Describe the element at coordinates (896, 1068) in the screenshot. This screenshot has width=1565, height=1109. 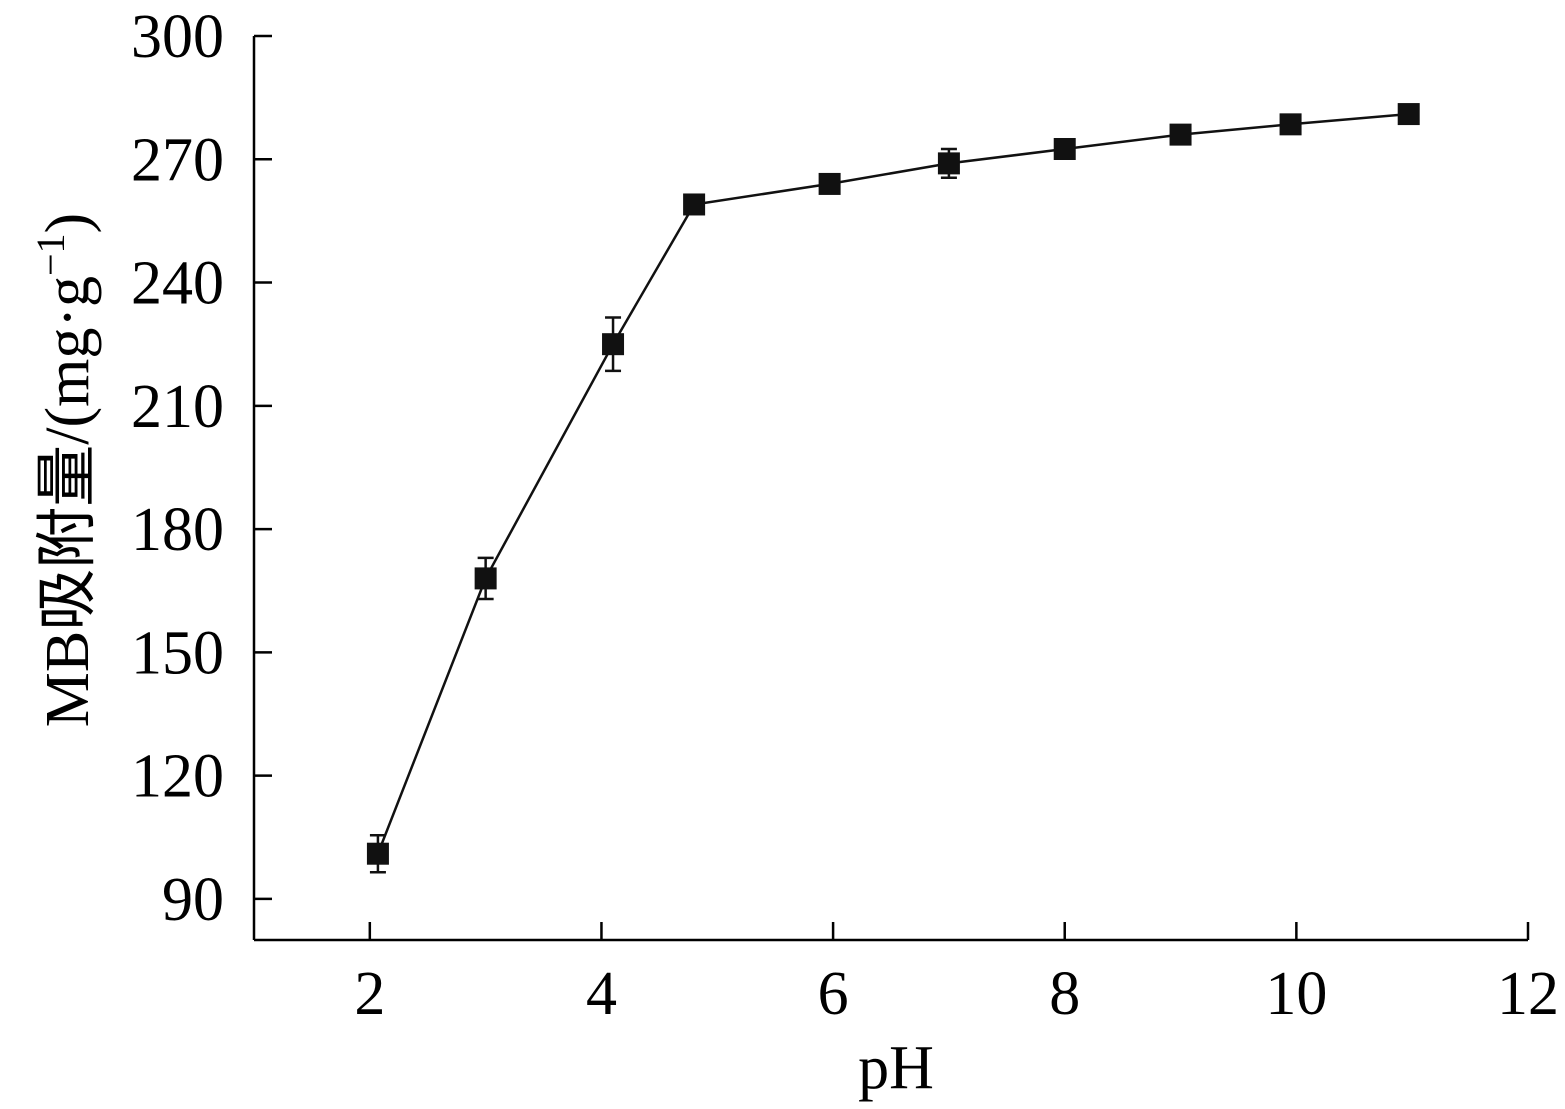
I see `x-axis-title: pH` at that location.